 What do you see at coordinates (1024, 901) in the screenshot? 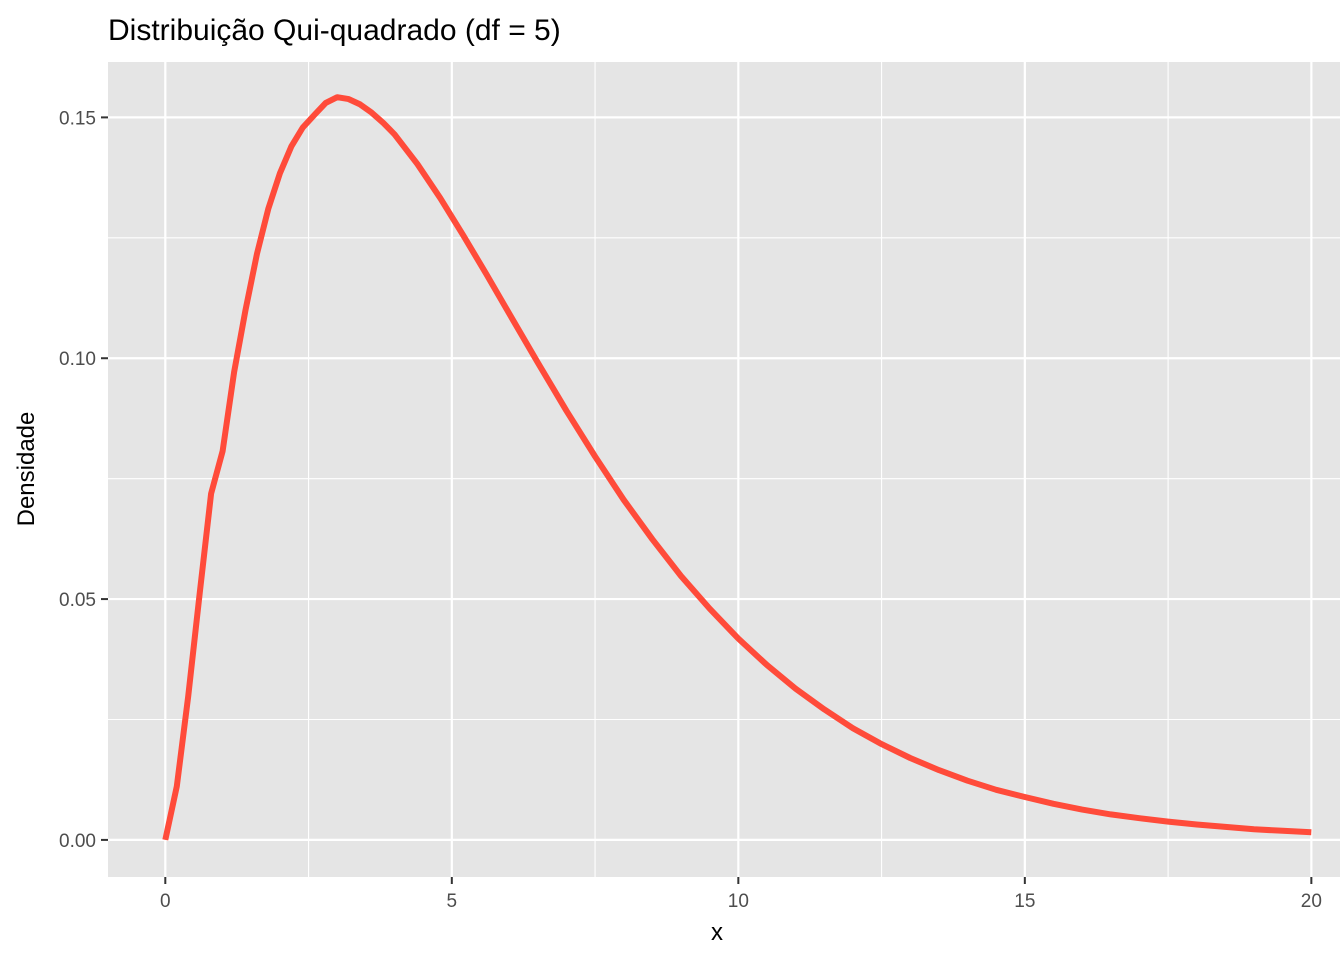
I see `x-tick-label: 15` at bounding box center [1024, 901].